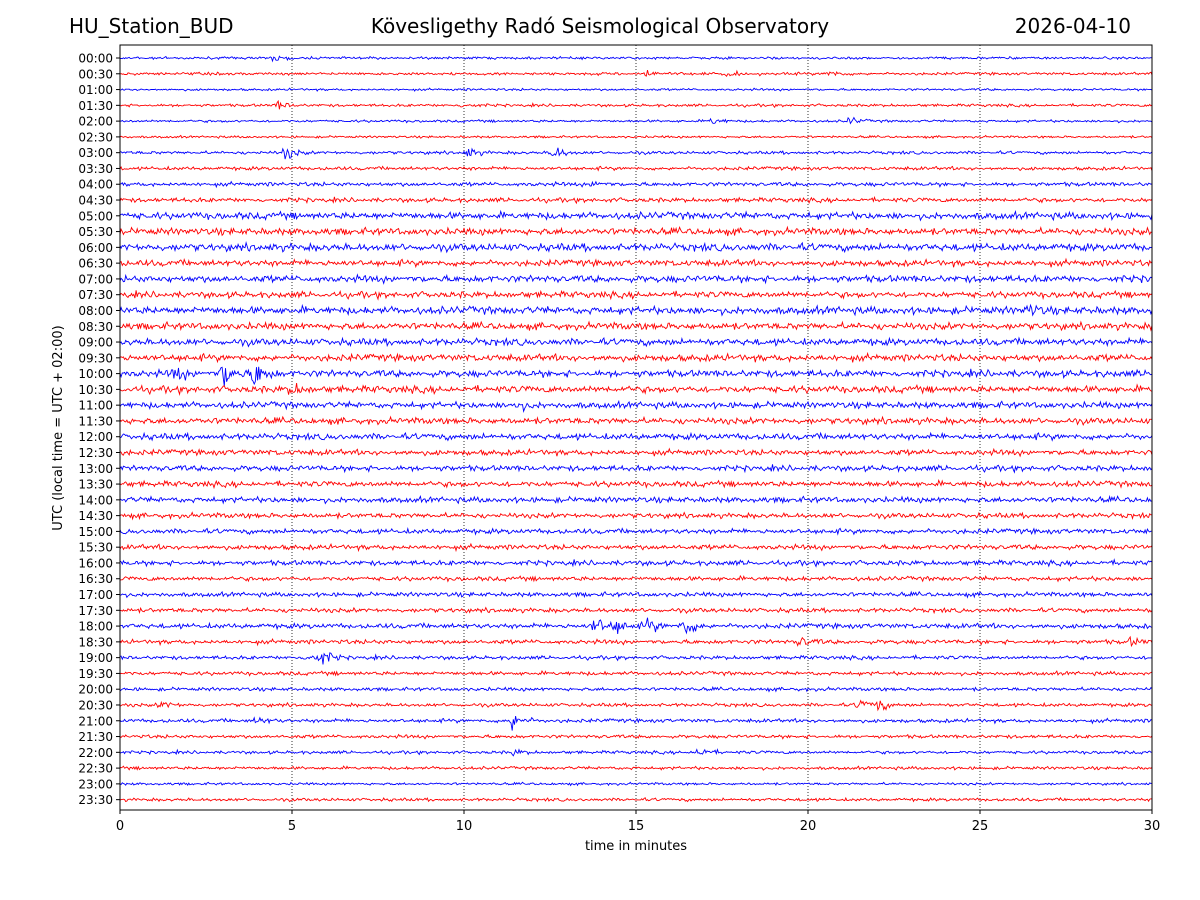  I want to click on y-tick-label: 08:00, so click(95, 311).